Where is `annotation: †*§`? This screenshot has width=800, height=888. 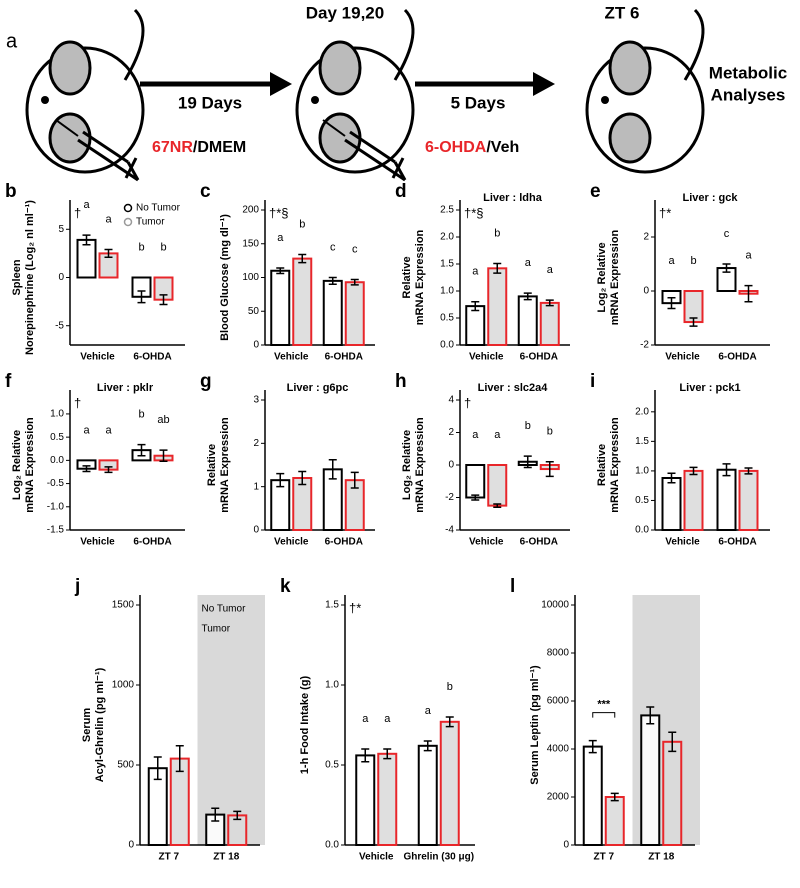 annotation: †*§ is located at coordinates (279, 212).